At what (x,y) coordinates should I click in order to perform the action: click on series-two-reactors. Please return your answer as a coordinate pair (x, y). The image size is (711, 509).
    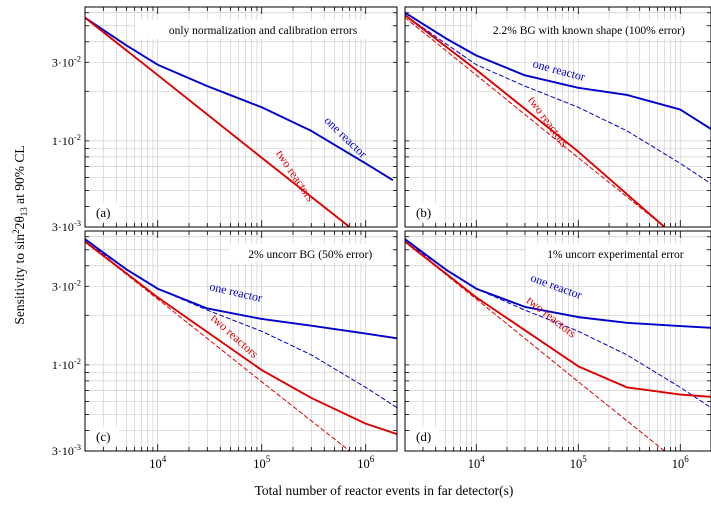
    Looking at the image, I should click on (558, 319).